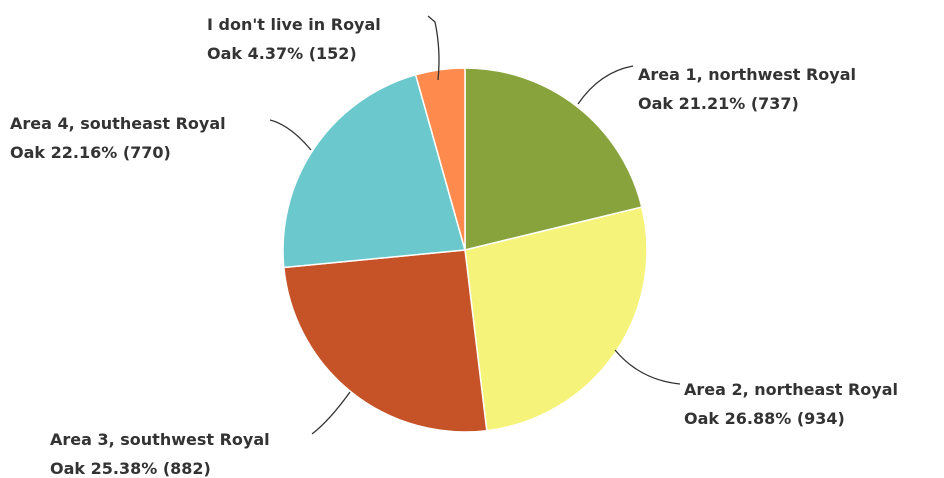 The width and height of the screenshot is (944, 478). I want to click on slice-label-3-line-2: Oak 25.38% (882), so click(130, 468).